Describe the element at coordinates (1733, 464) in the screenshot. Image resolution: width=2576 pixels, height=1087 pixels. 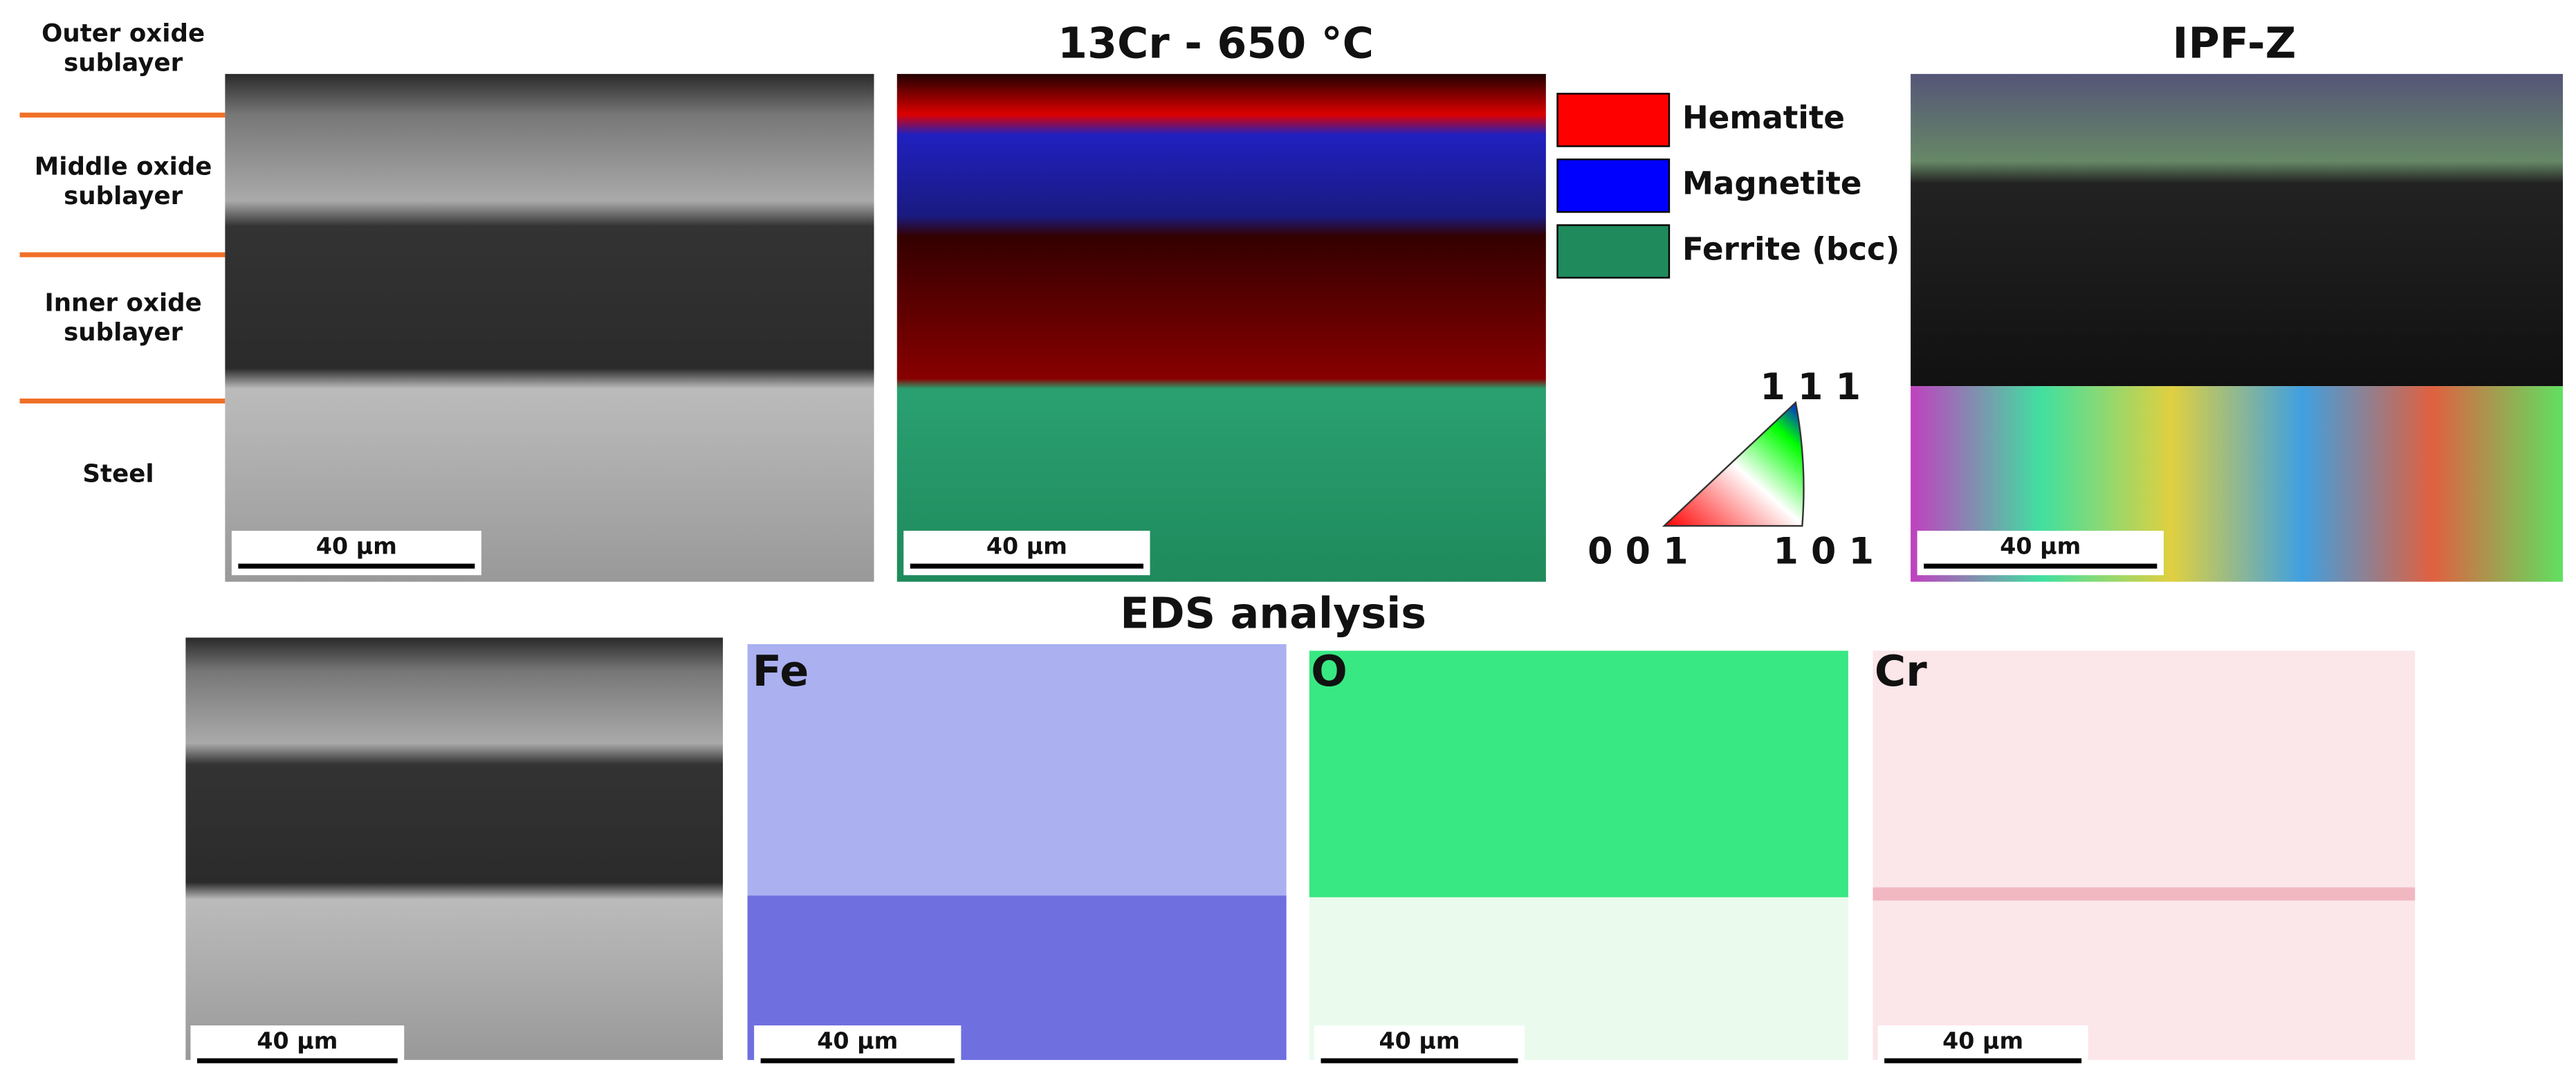
I see `ipf-triangle` at that location.